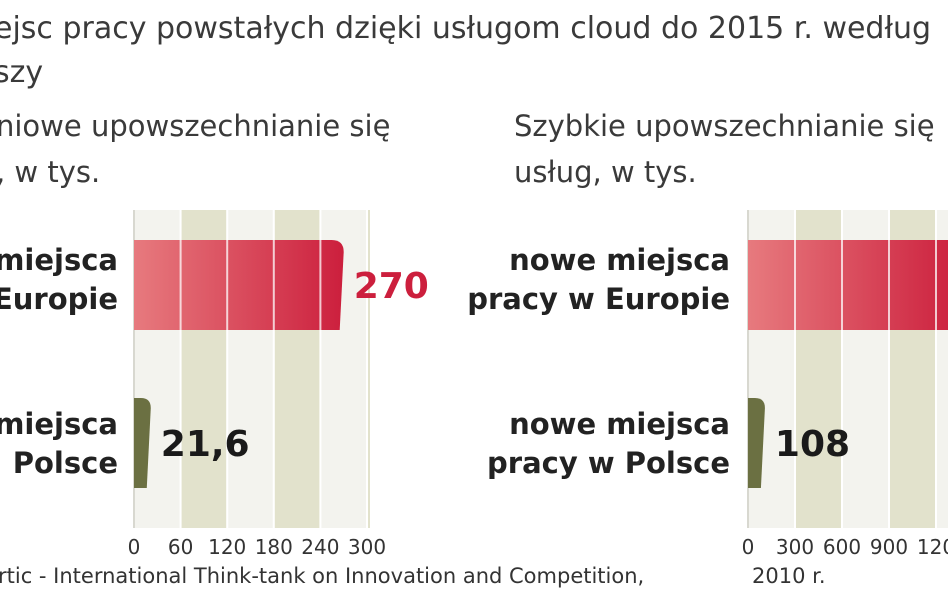  What do you see at coordinates (619, 260) in the screenshot?
I see `right-cat-europe-line1: nowe miejsca` at bounding box center [619, 260].